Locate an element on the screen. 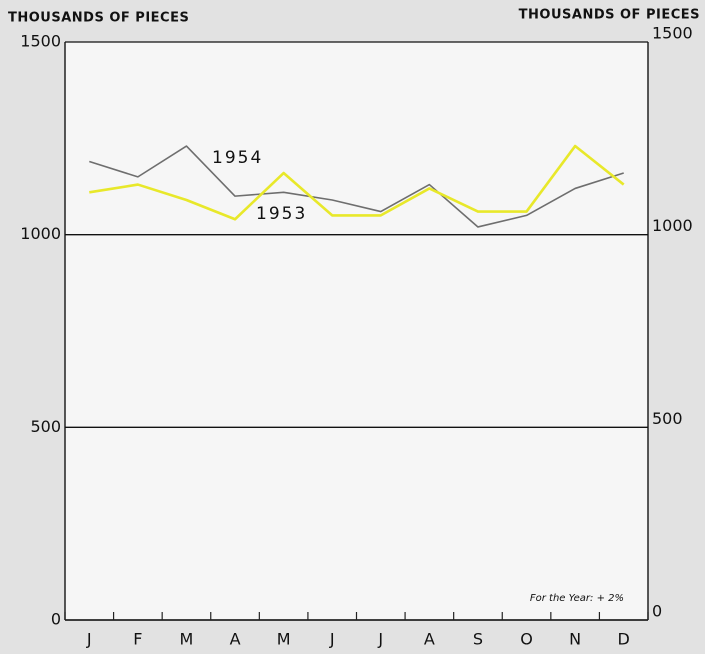 The image size is (705, 654). y2-axis-label: THOUSANDS OF PIECES is located at coordinates (609, 15).